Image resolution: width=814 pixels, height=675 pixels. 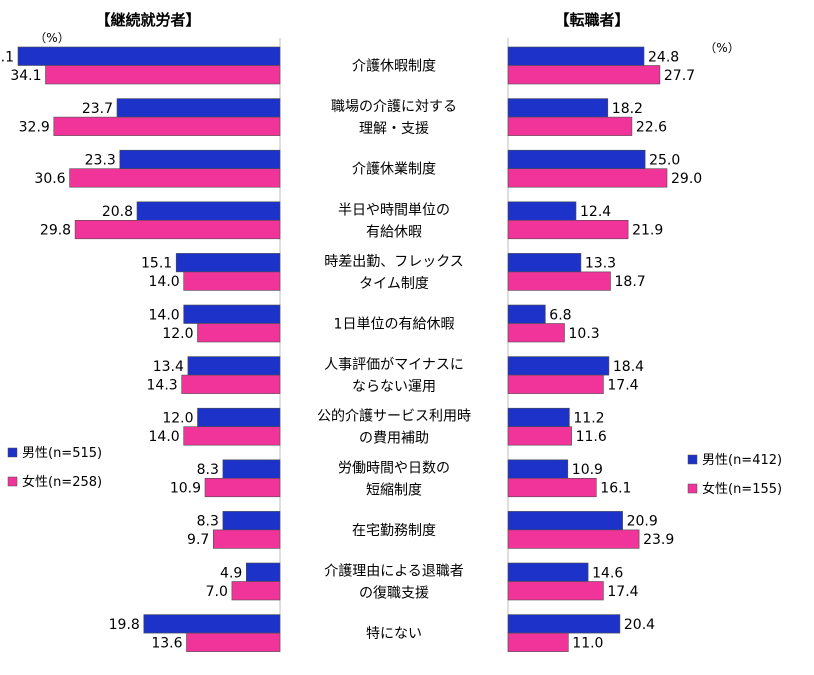 What do you see at coordinates (12, 452) in the screenshot?
I see `left-legend-swatch-male` at bounding box center [12, 452].